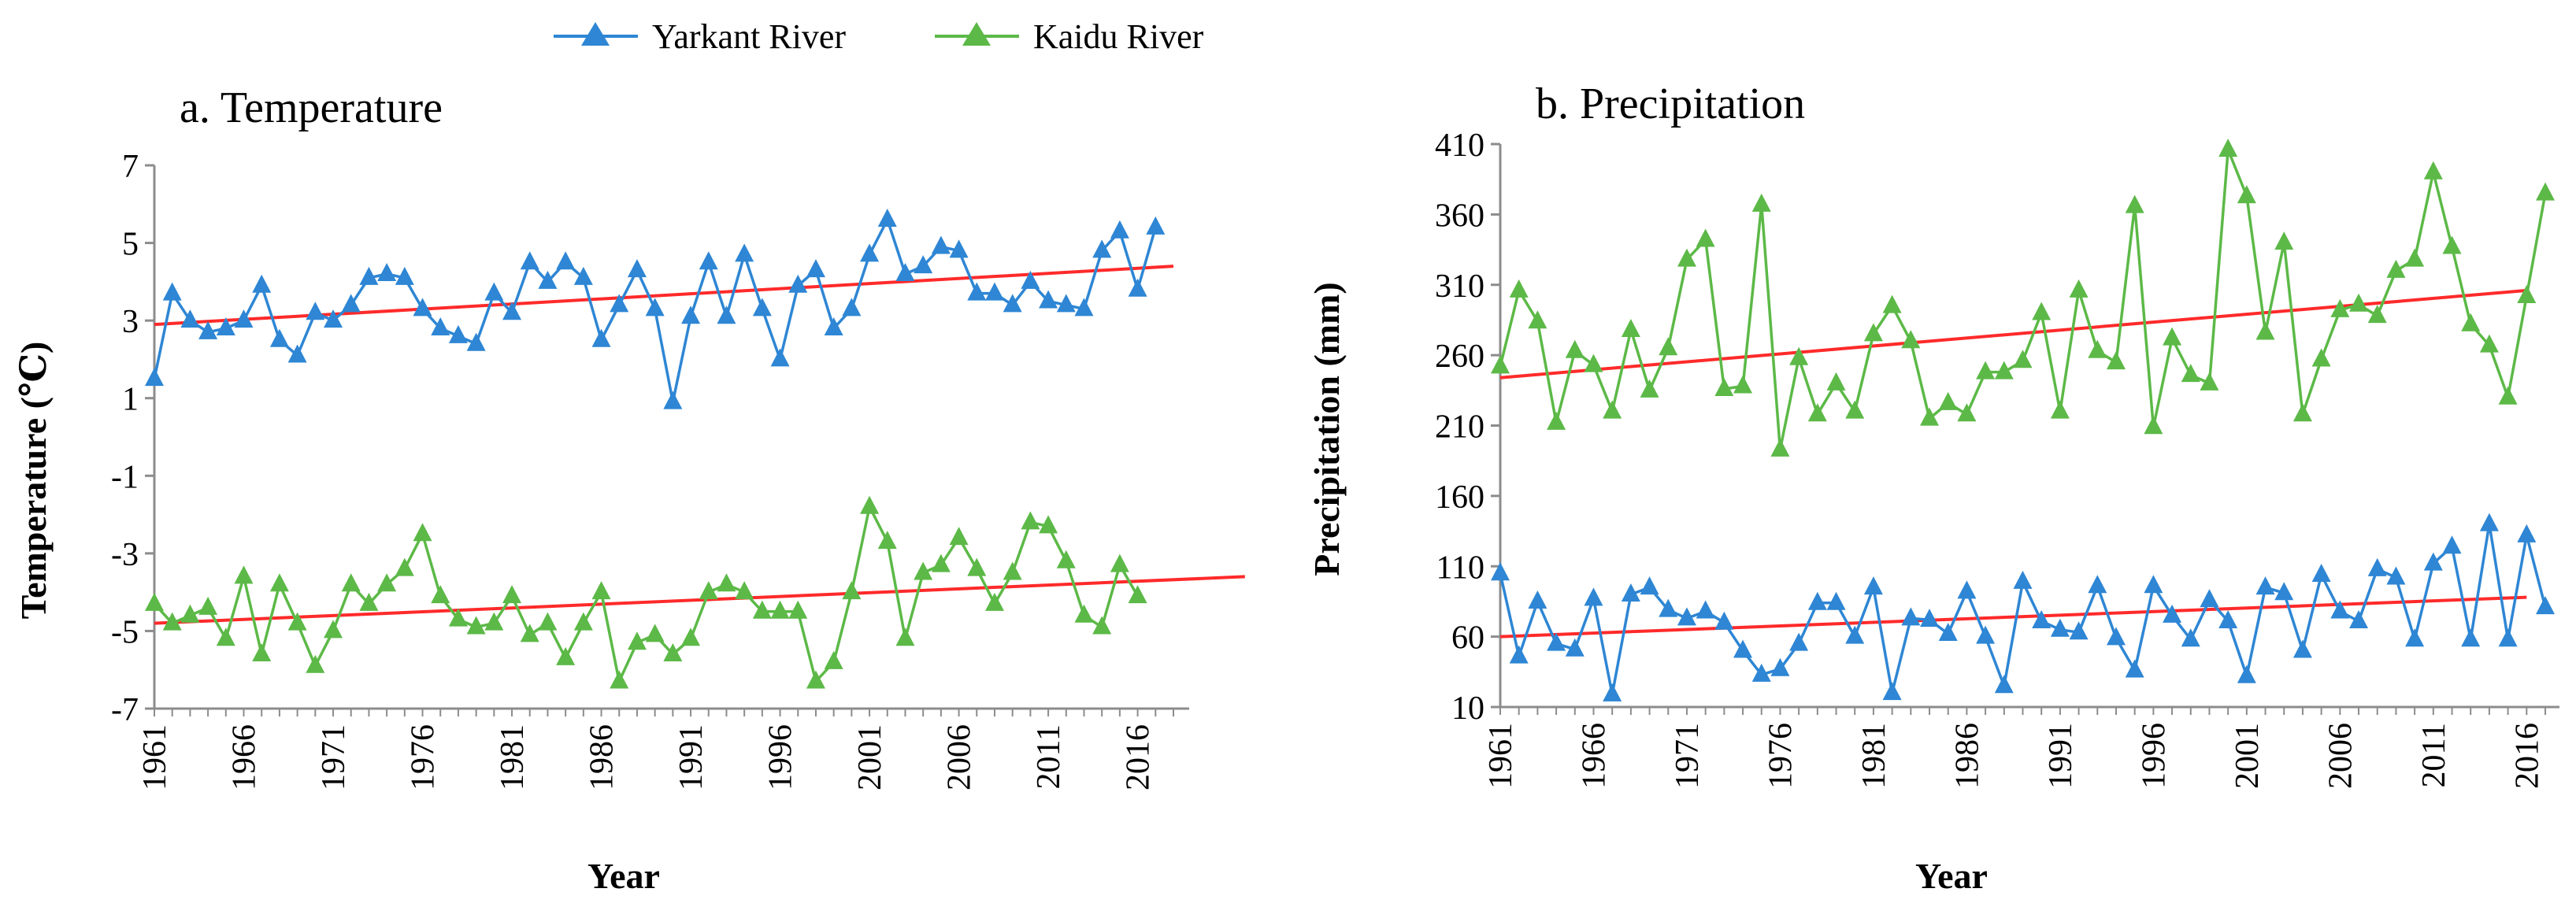 This screenshot has height=907, width=2576. I want to click on temperature-x-tick-label: 1971, so click(334, 757).